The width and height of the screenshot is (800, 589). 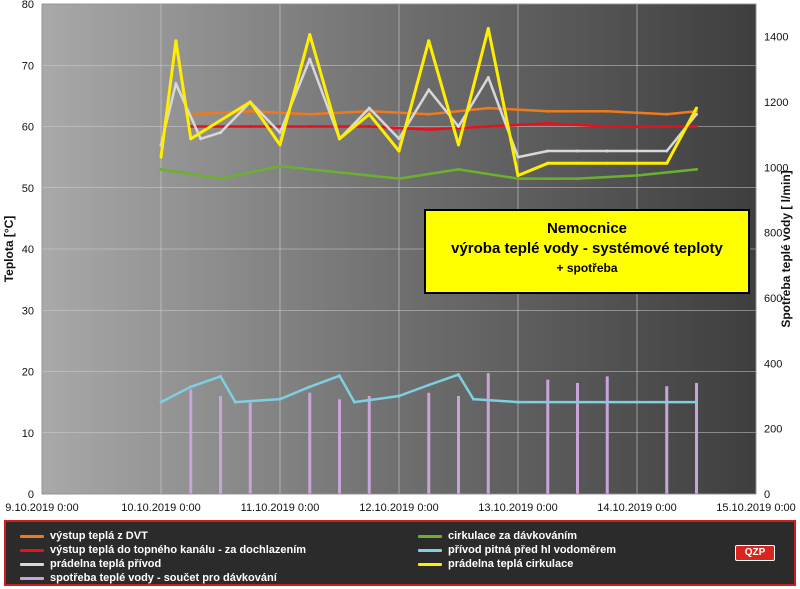 What do you see at coordinates (28, 311) in the screenshot?
I see `y-tick-label: 30` at bounding box center [28, 311].